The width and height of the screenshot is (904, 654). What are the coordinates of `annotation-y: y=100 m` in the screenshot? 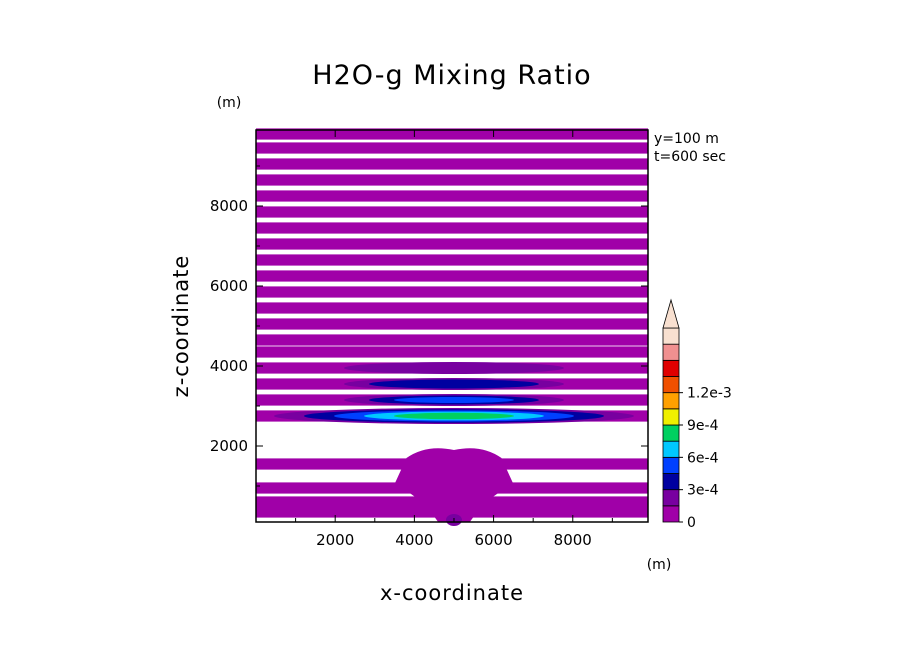 It's located at (686, 139).